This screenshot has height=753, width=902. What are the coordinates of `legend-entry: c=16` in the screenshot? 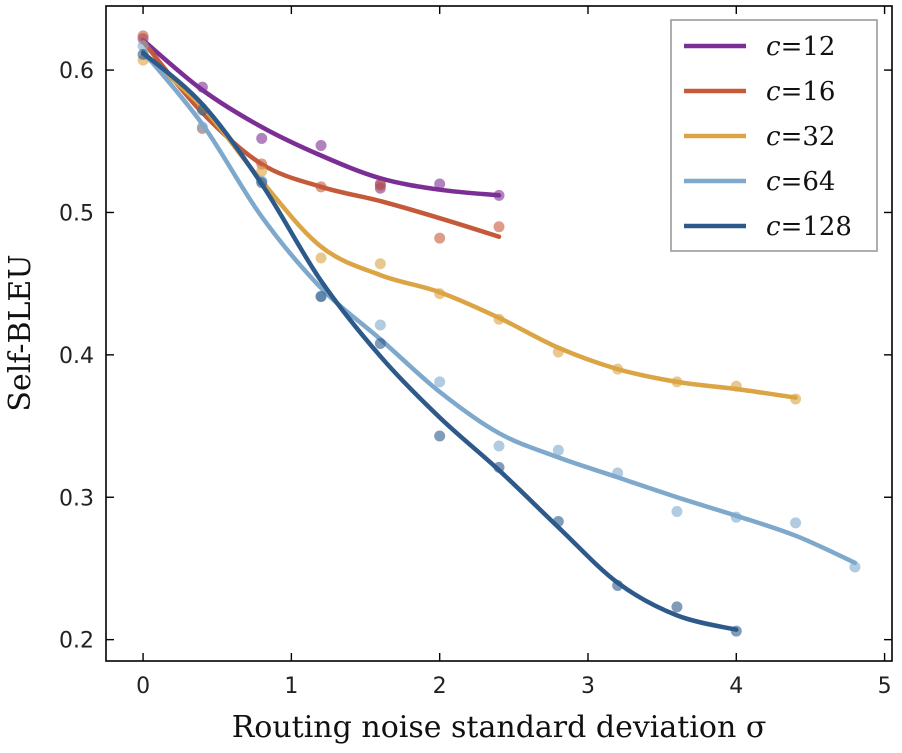 It's located at (800, 92).